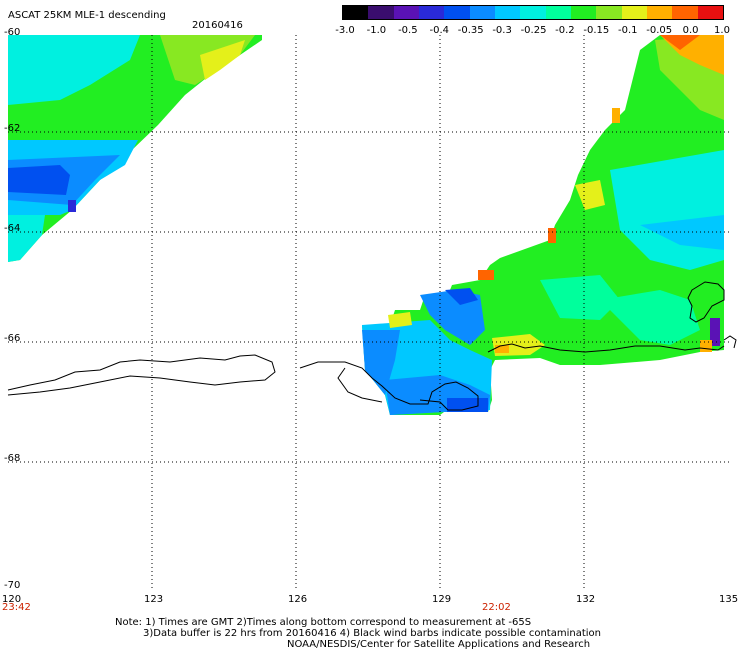 The image size is (740, 650). I want to click on lat-label: -64, so click(12, 228).